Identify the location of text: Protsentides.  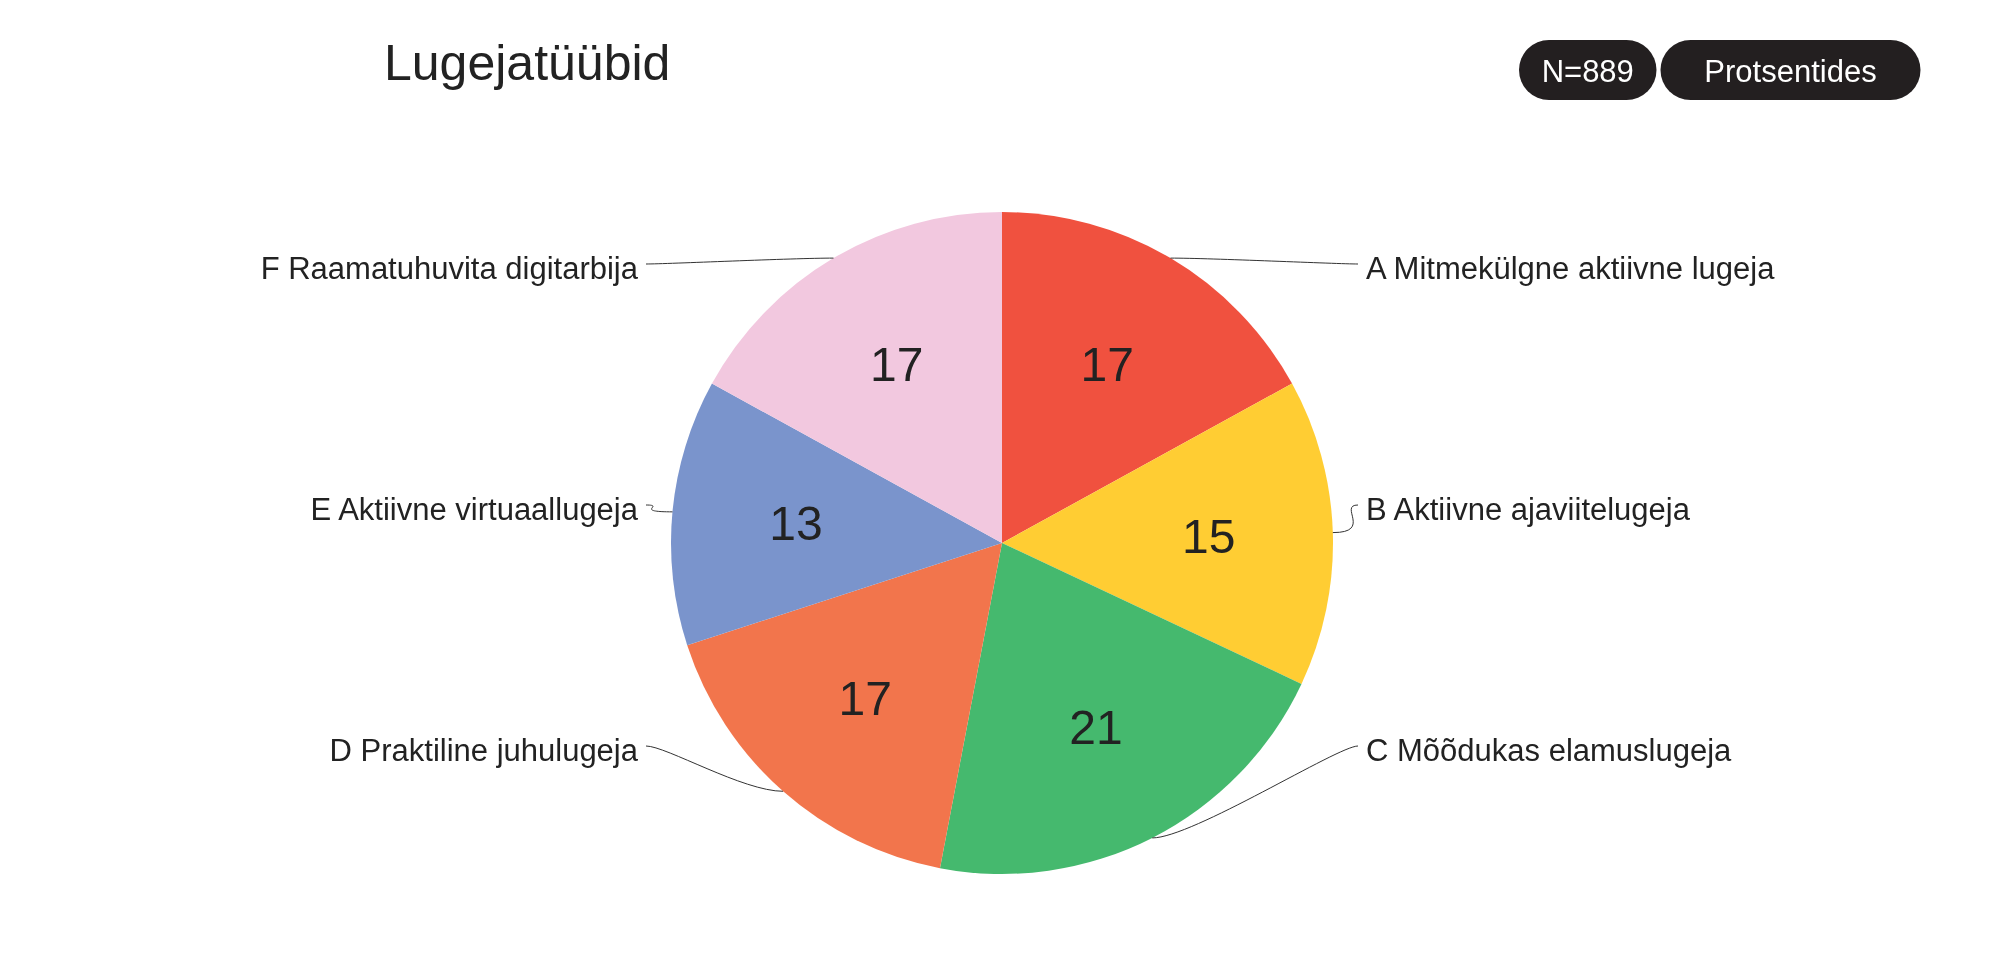
(1790, 71).